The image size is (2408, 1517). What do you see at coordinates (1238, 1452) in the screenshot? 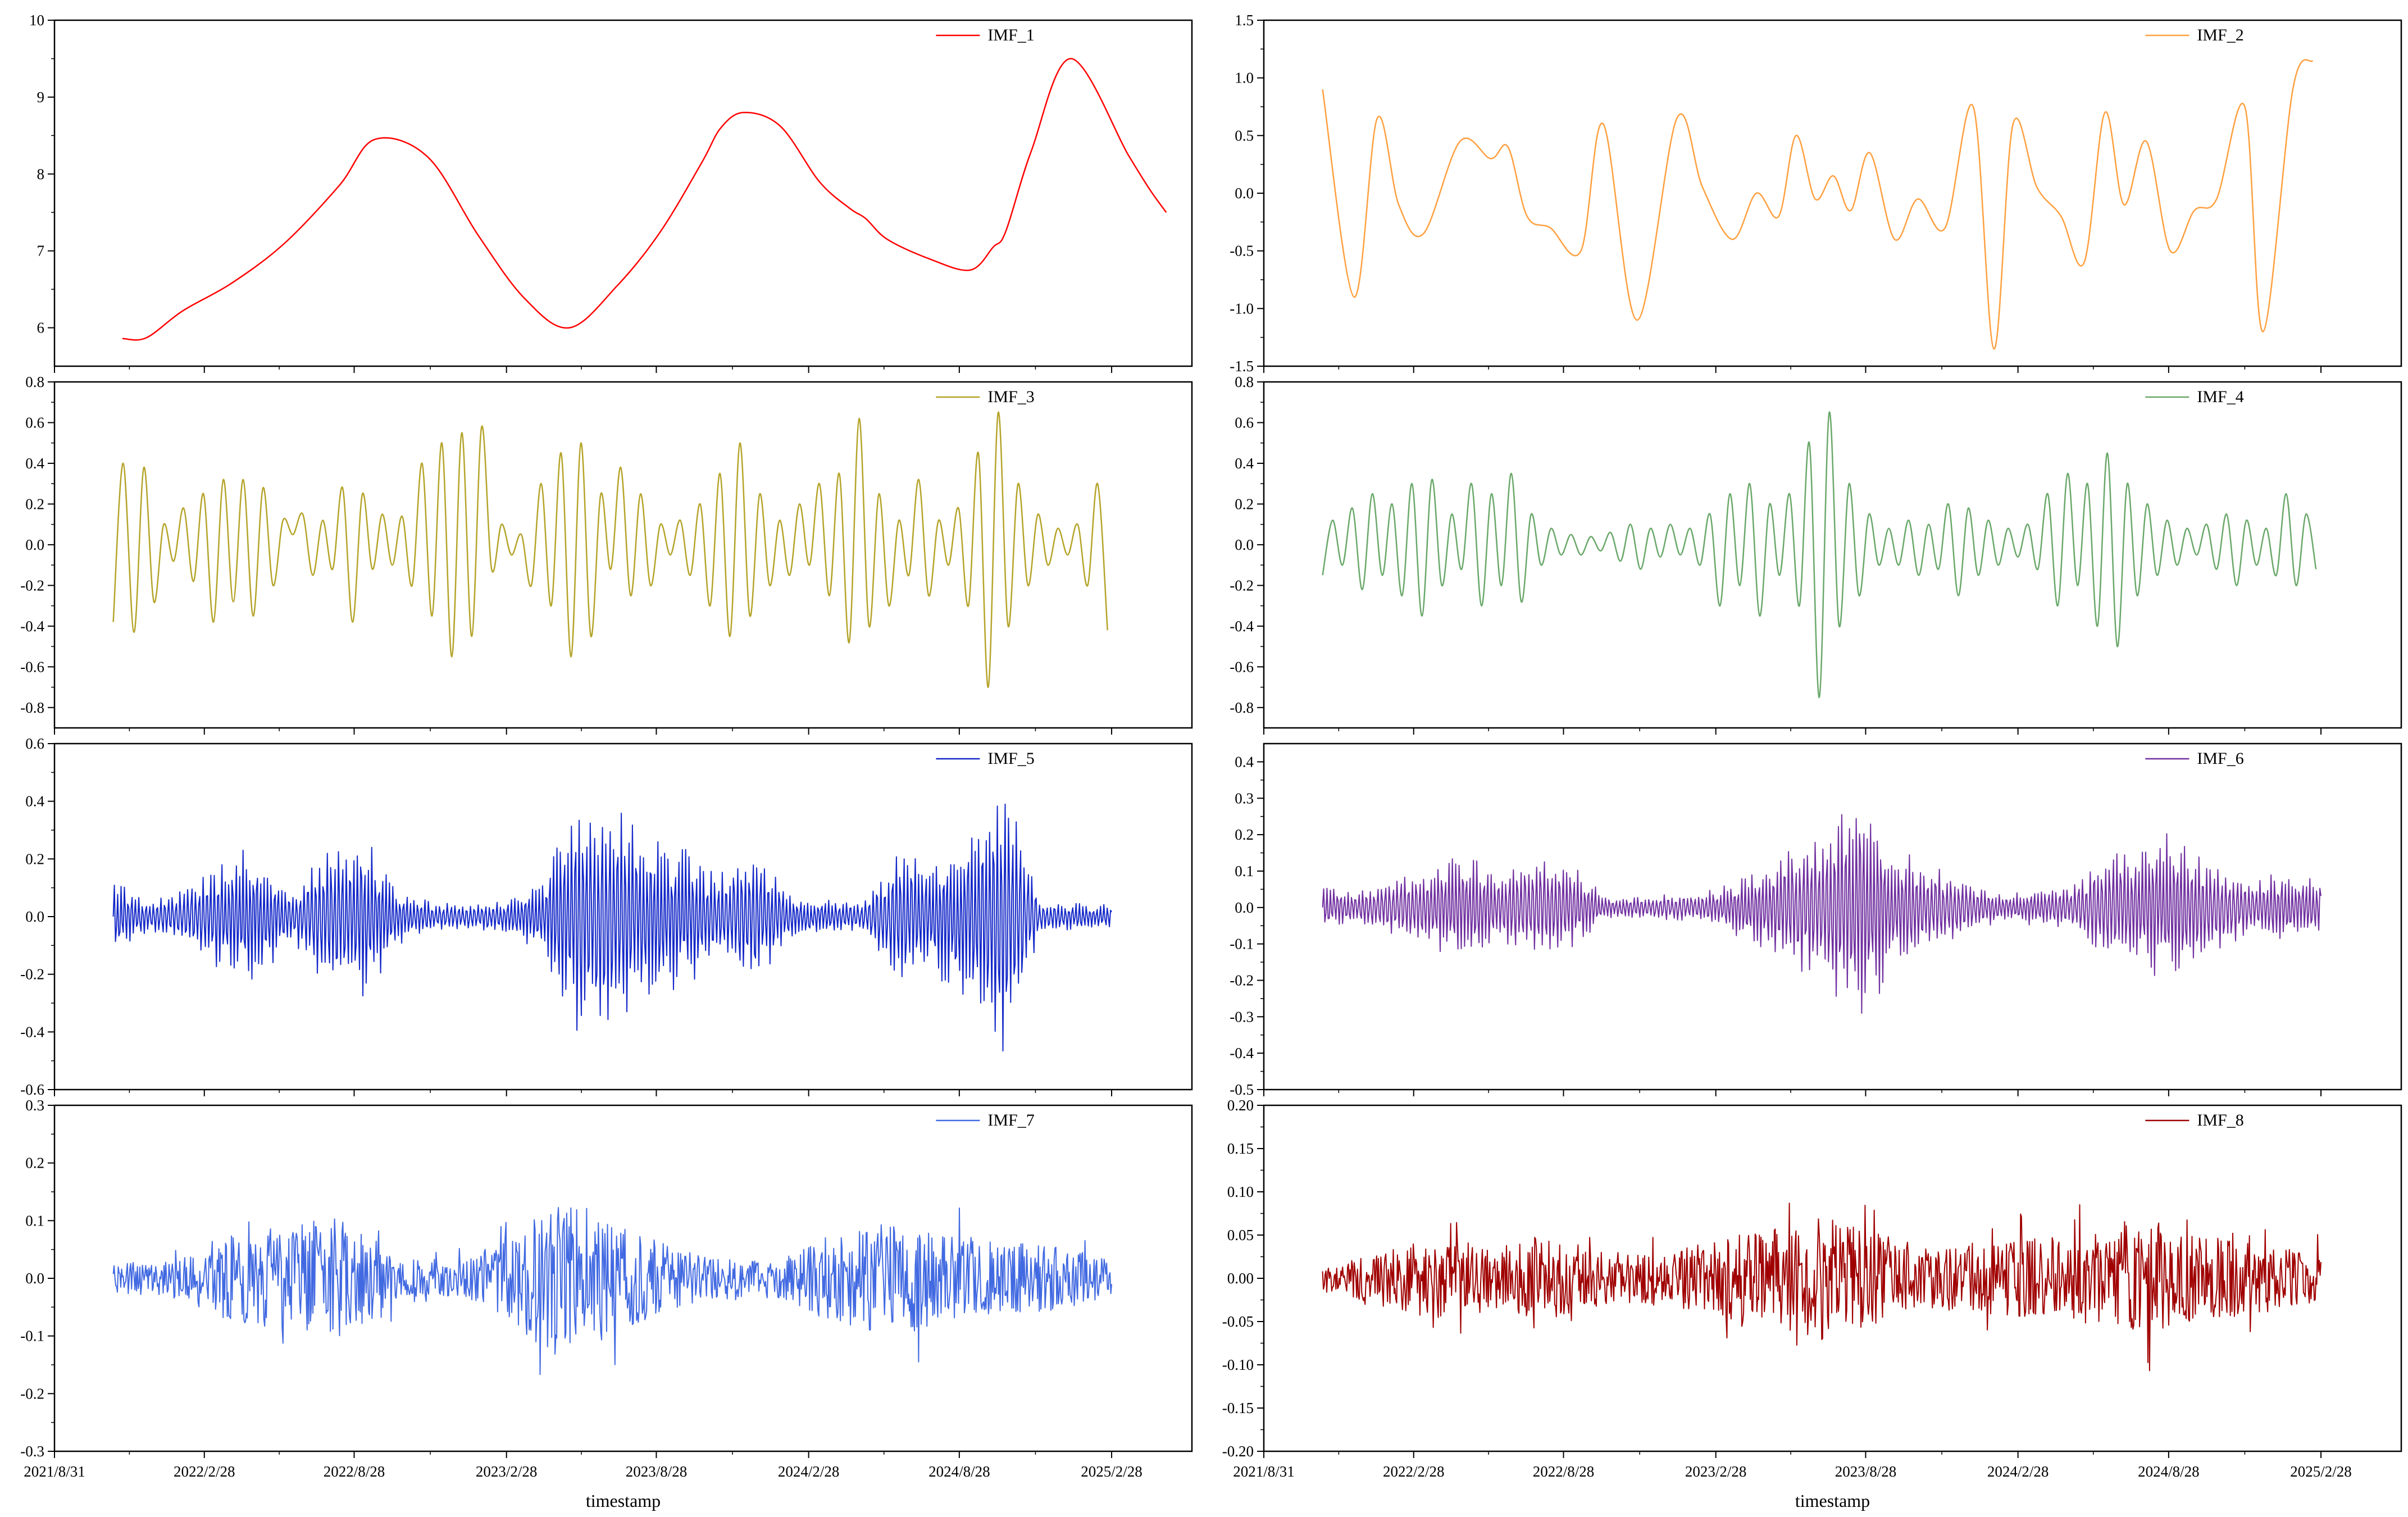
I see `y-tick-label: -0.20` at bounding box center [1238, 1452].